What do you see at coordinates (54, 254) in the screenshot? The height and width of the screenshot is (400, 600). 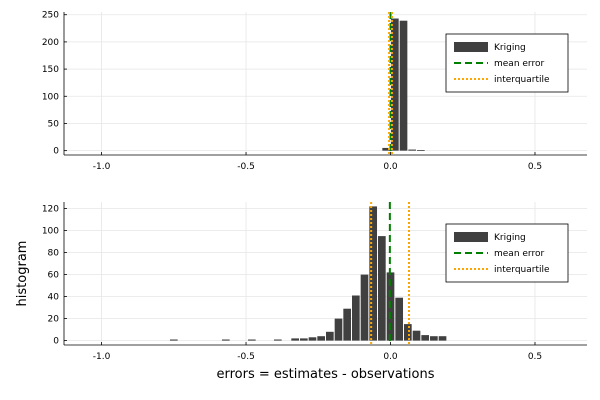 I see `y-tick-label: 80` at bounding box center [54, 254].